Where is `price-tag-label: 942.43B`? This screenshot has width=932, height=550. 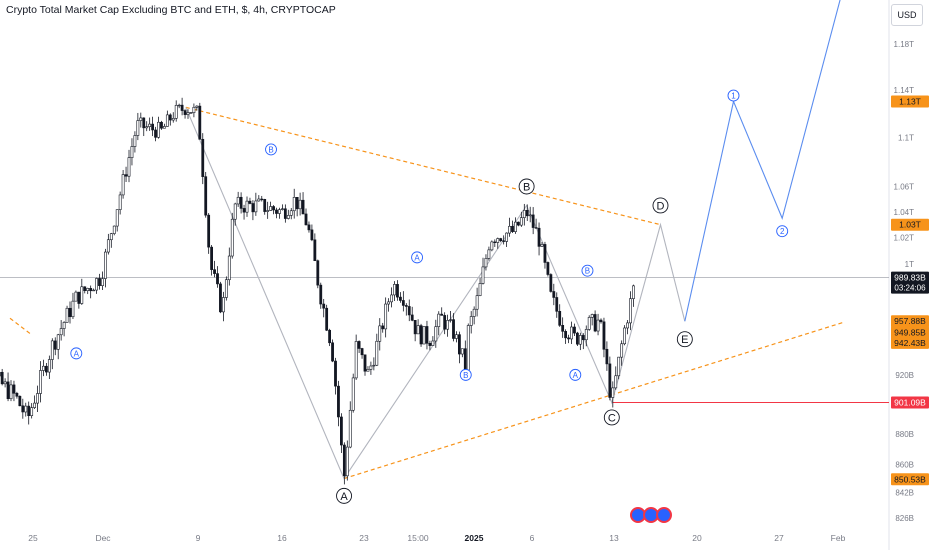 price-tag-label: 942.43B is located at coordinates (910, 343).